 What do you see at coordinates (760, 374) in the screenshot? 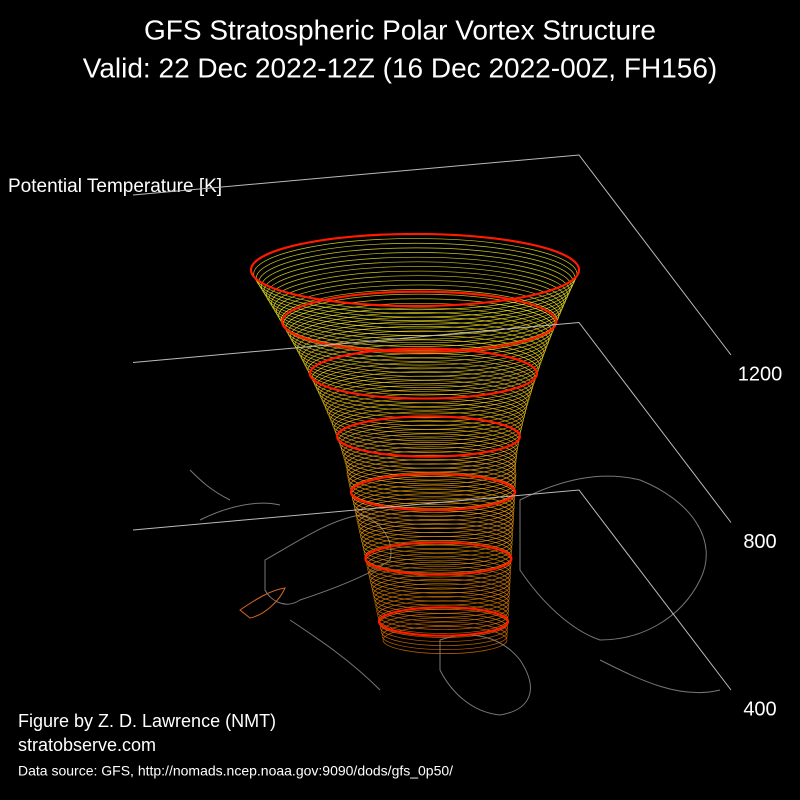
I see `z-tick-label: 1200` at bounding box center [760, 374].